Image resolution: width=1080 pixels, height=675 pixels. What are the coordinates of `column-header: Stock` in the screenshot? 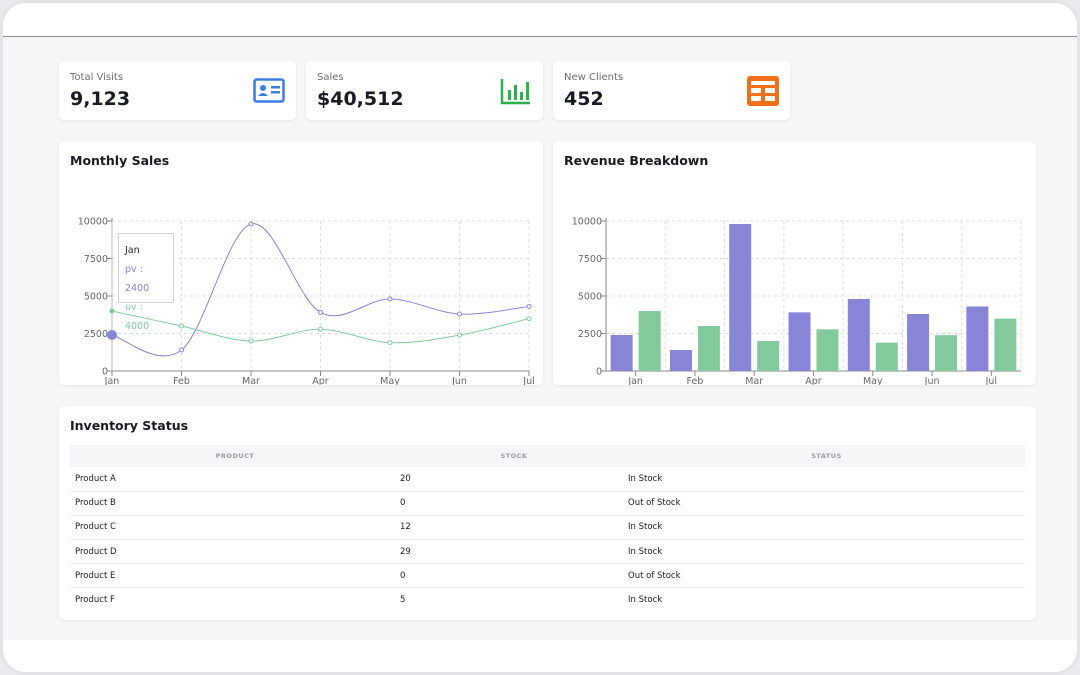 It's located at (514, 456).